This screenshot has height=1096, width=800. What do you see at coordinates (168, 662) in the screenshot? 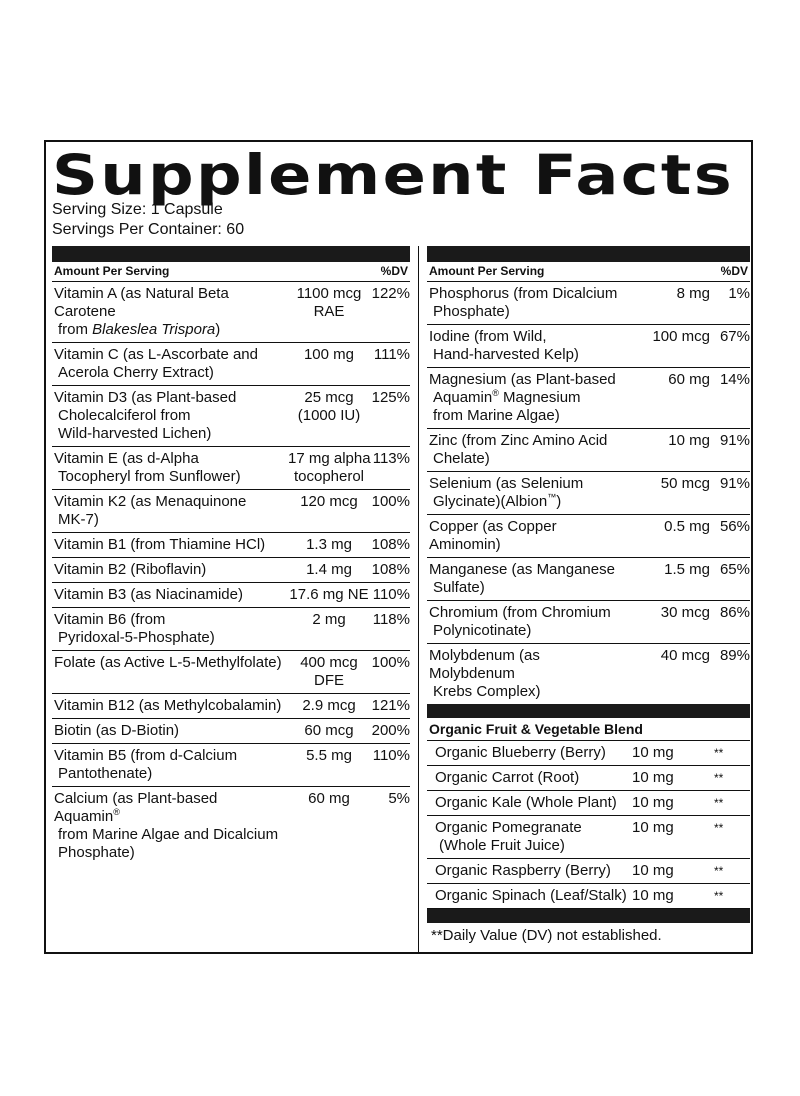
I see `nutrient-name-line: Folate (as Active L-5-Methylfolate)` at bounding box center [168, 662].